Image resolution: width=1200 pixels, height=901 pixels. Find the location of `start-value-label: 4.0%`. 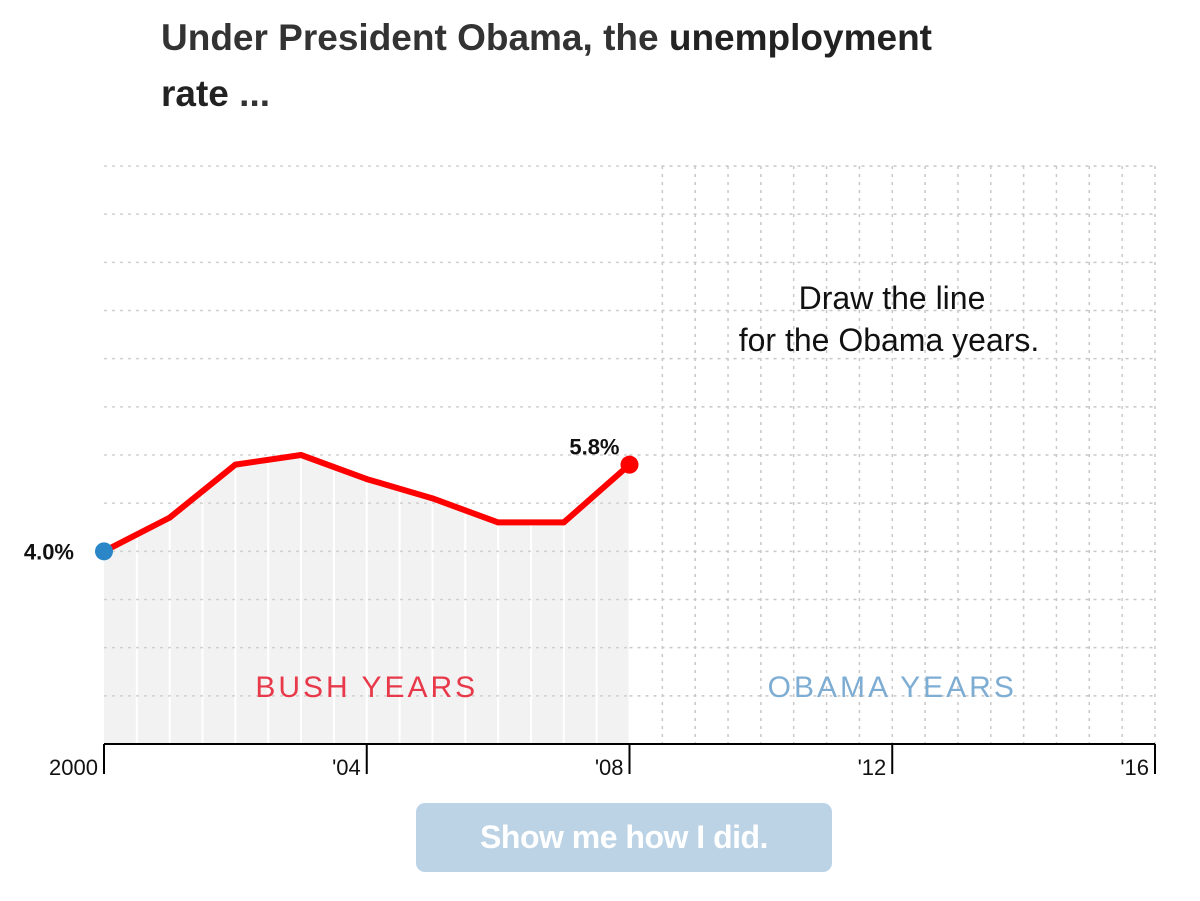

start-value-label: 4.0% is located at coordinates (49, 551).